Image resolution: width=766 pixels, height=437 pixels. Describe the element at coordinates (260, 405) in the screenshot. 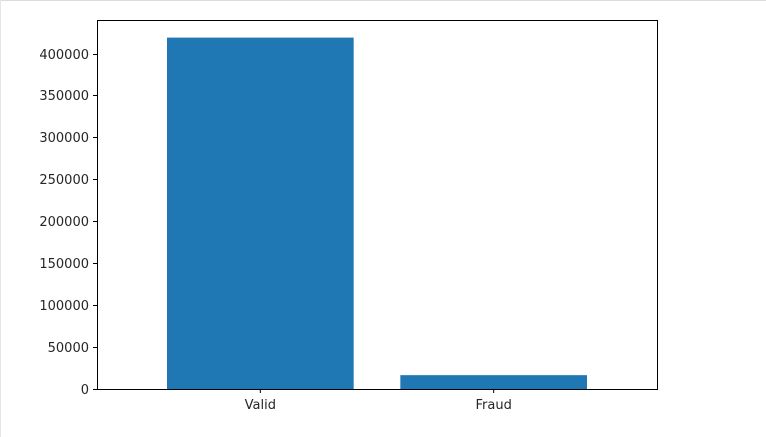

I see `x-tick-label: Valid` at that location.